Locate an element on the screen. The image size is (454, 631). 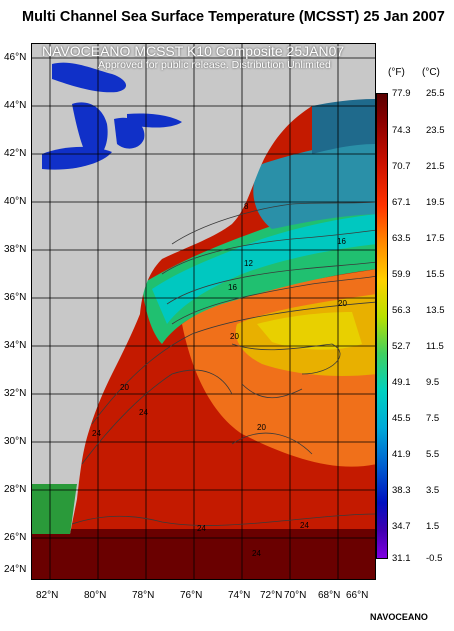
lat-label: 26°N is located at coordinates (15, 537).